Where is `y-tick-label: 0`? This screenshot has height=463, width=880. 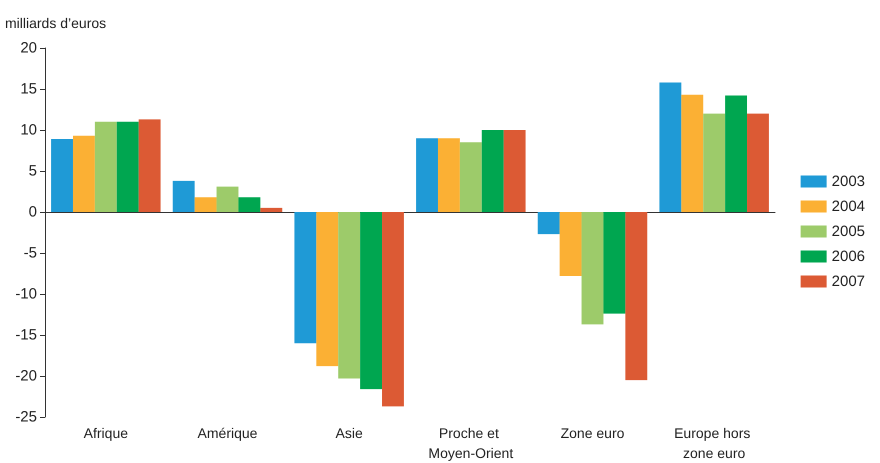 y-tick-label: 0 is located at coordinates (32, 212).